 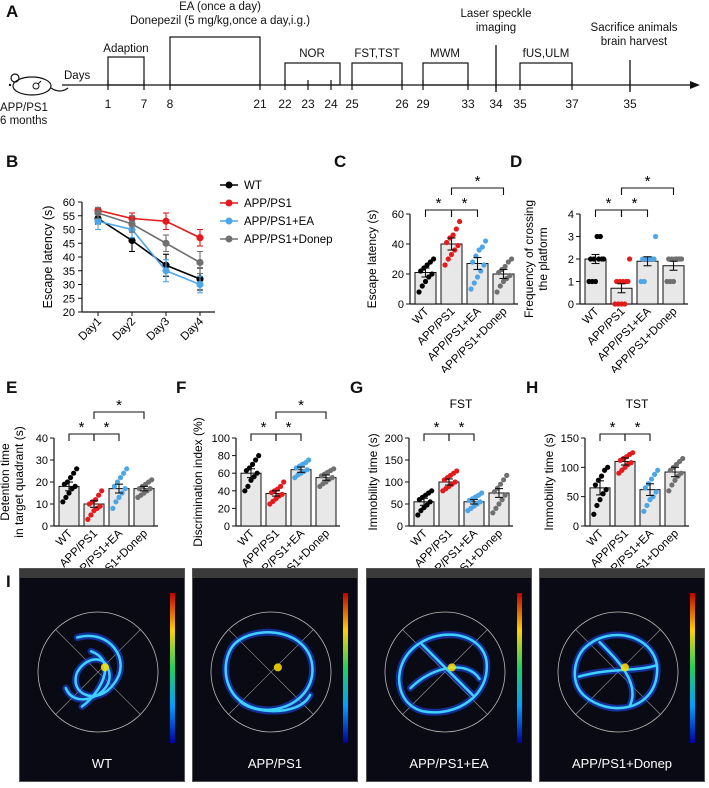 What do you see at coordinates (24, 121) in the screenshot?
I see `age-label: 6 months` at bounding box center [24, 121].